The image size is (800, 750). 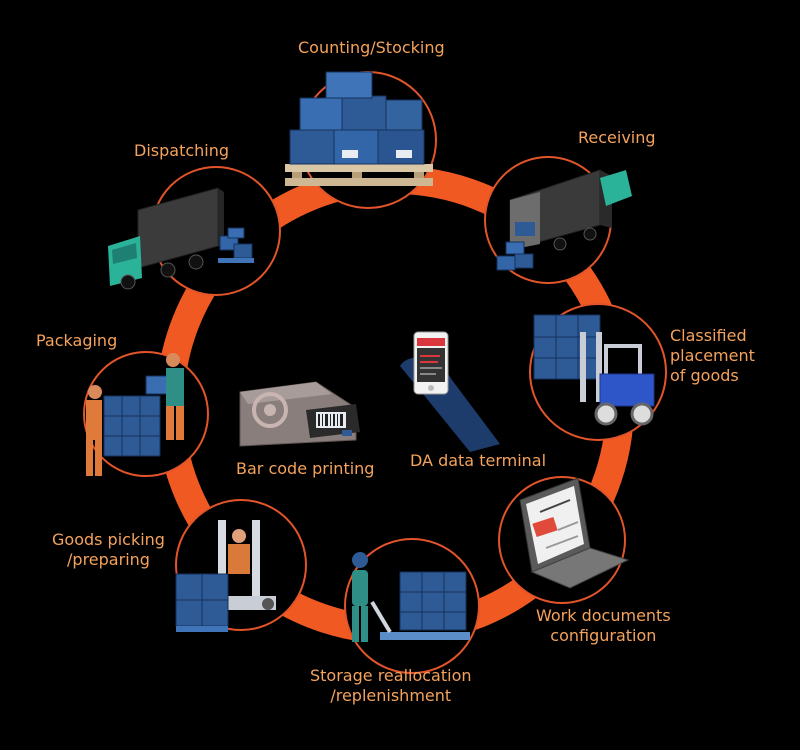 I want to click on label-barcode-printing: Bar code printing, so click(x=305, y=469).